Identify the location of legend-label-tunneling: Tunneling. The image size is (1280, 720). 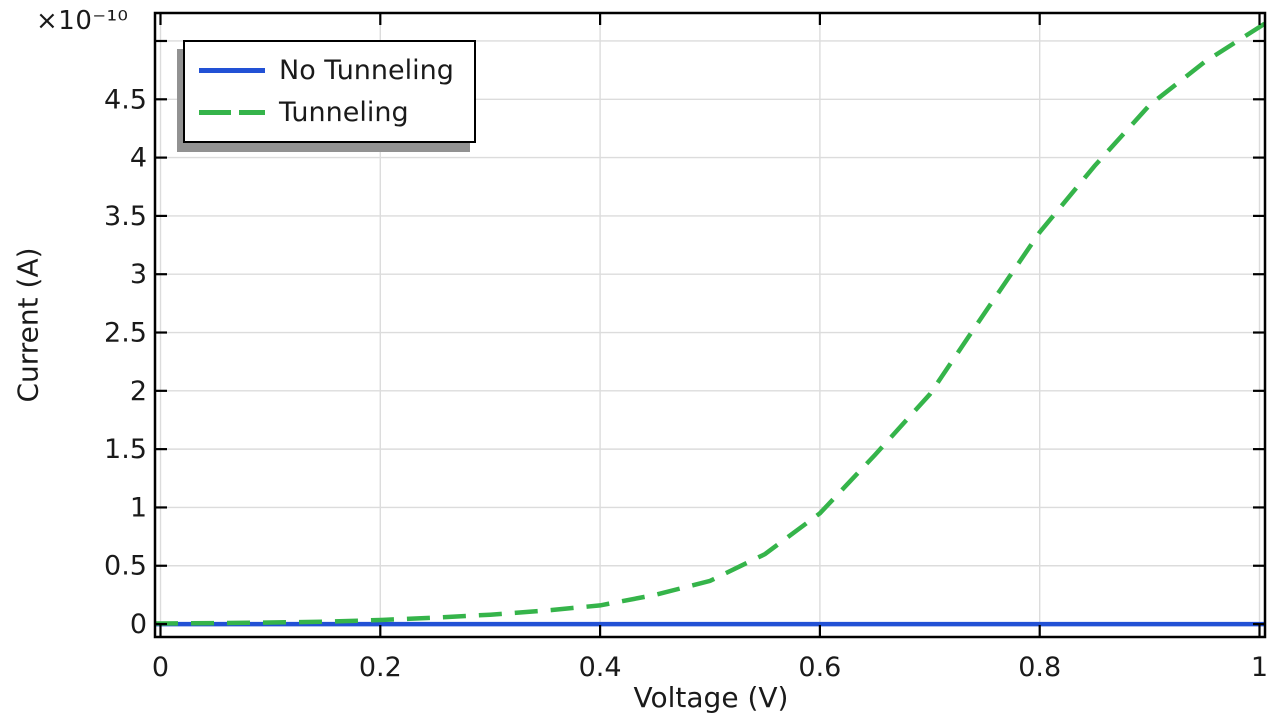
(344, 112).